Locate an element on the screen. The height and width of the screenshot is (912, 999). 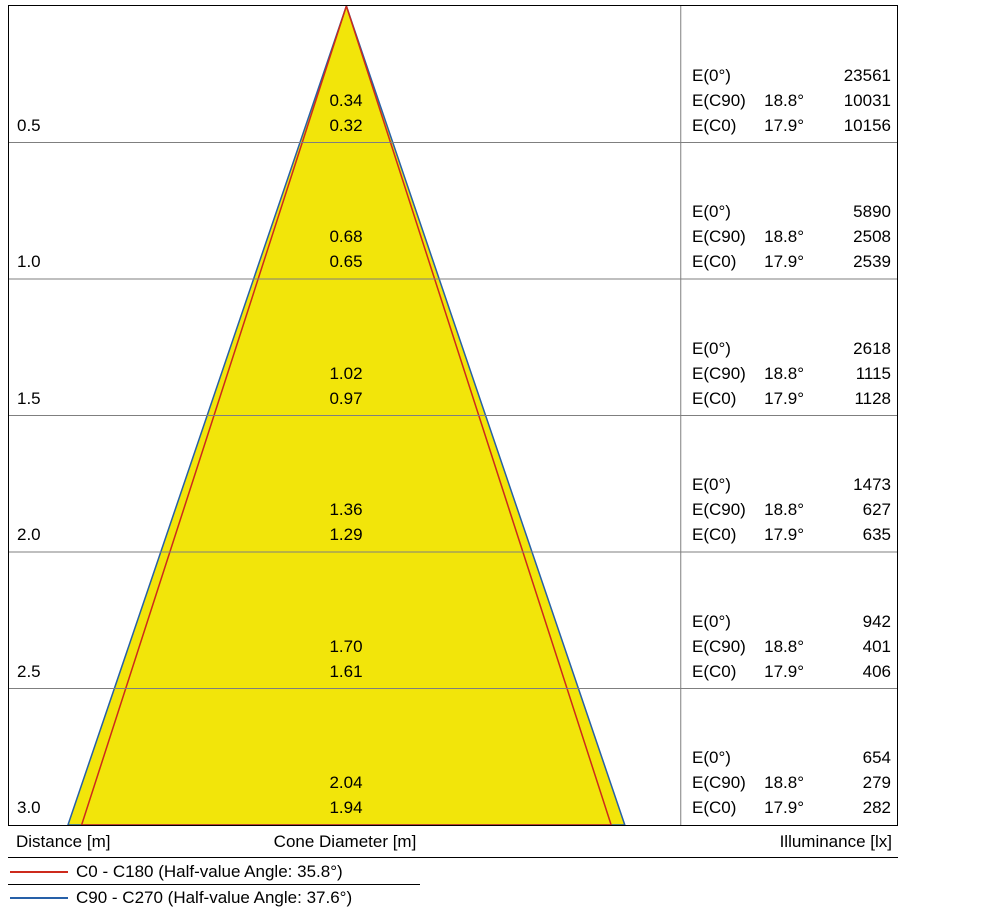
legend-item-c0-c180: C0 - C180 (Half-value Angle: 35.8°) is located at coordinates (214, 872).